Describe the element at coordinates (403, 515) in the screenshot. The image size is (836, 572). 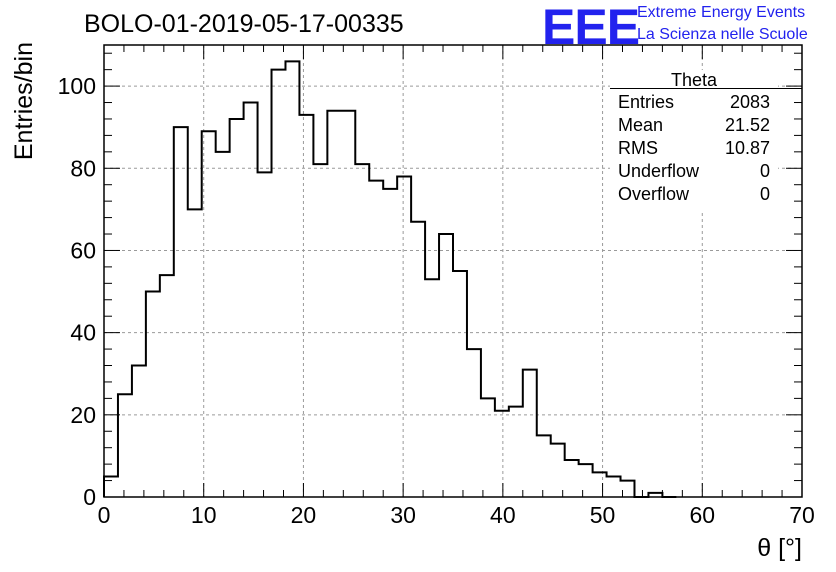
I see `x-tick-label: 30` at that location.